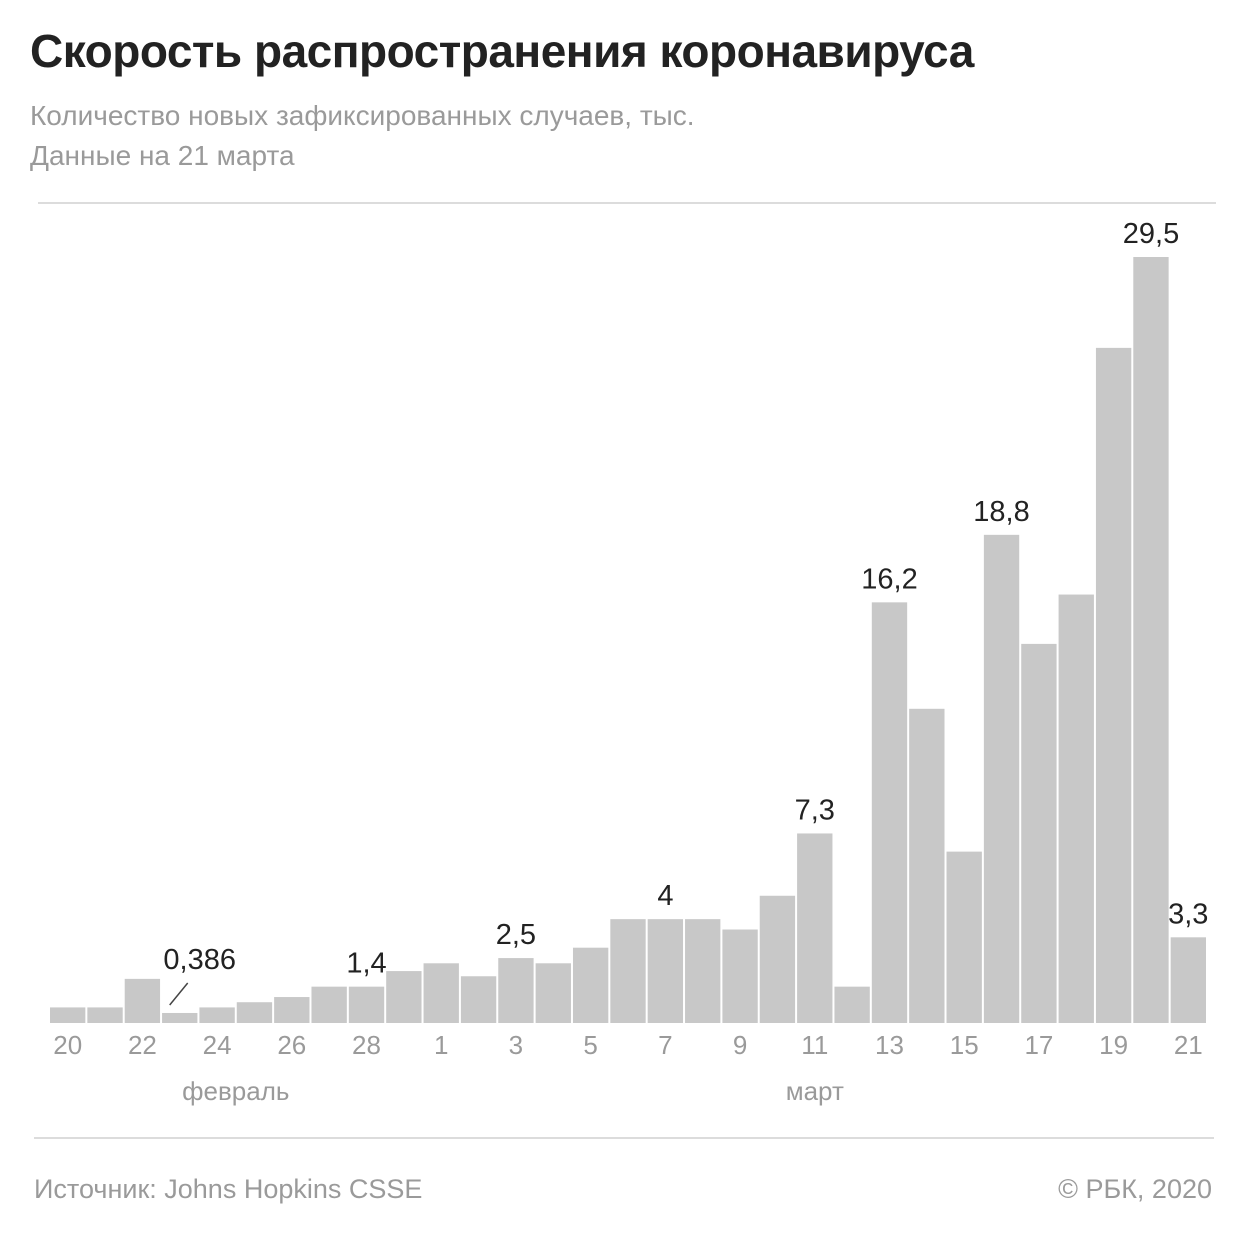 Image resolution: width=1240 pixels, height=1240 pixels. I want to click on x-tick-label: 5, so click(590, 1045).